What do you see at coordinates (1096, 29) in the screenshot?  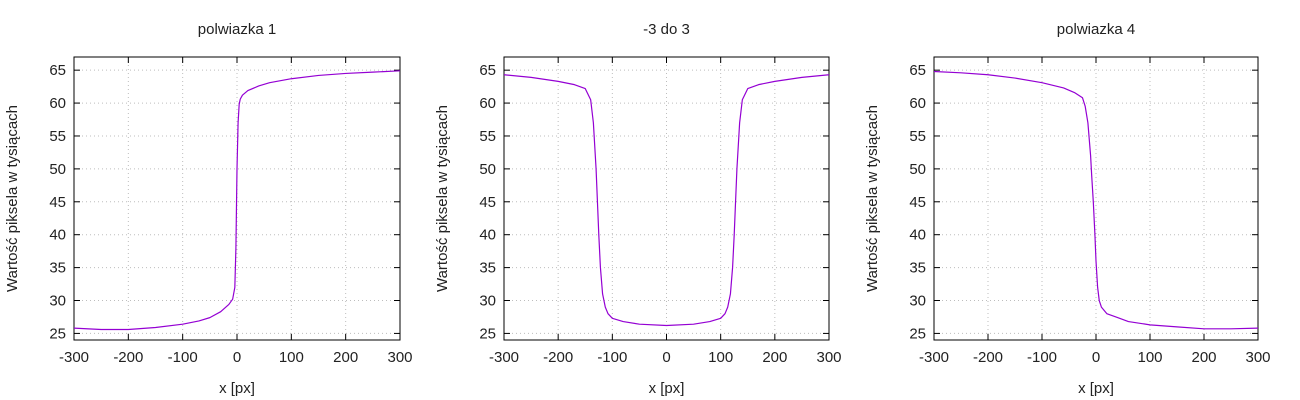 I see `chart-title: polwiazka 4` at bounding box center [1096, 29].